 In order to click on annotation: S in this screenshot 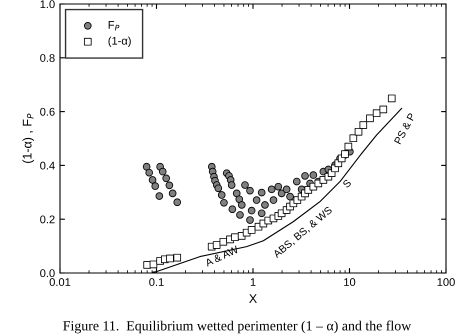, I will do `click(347, 183)`.